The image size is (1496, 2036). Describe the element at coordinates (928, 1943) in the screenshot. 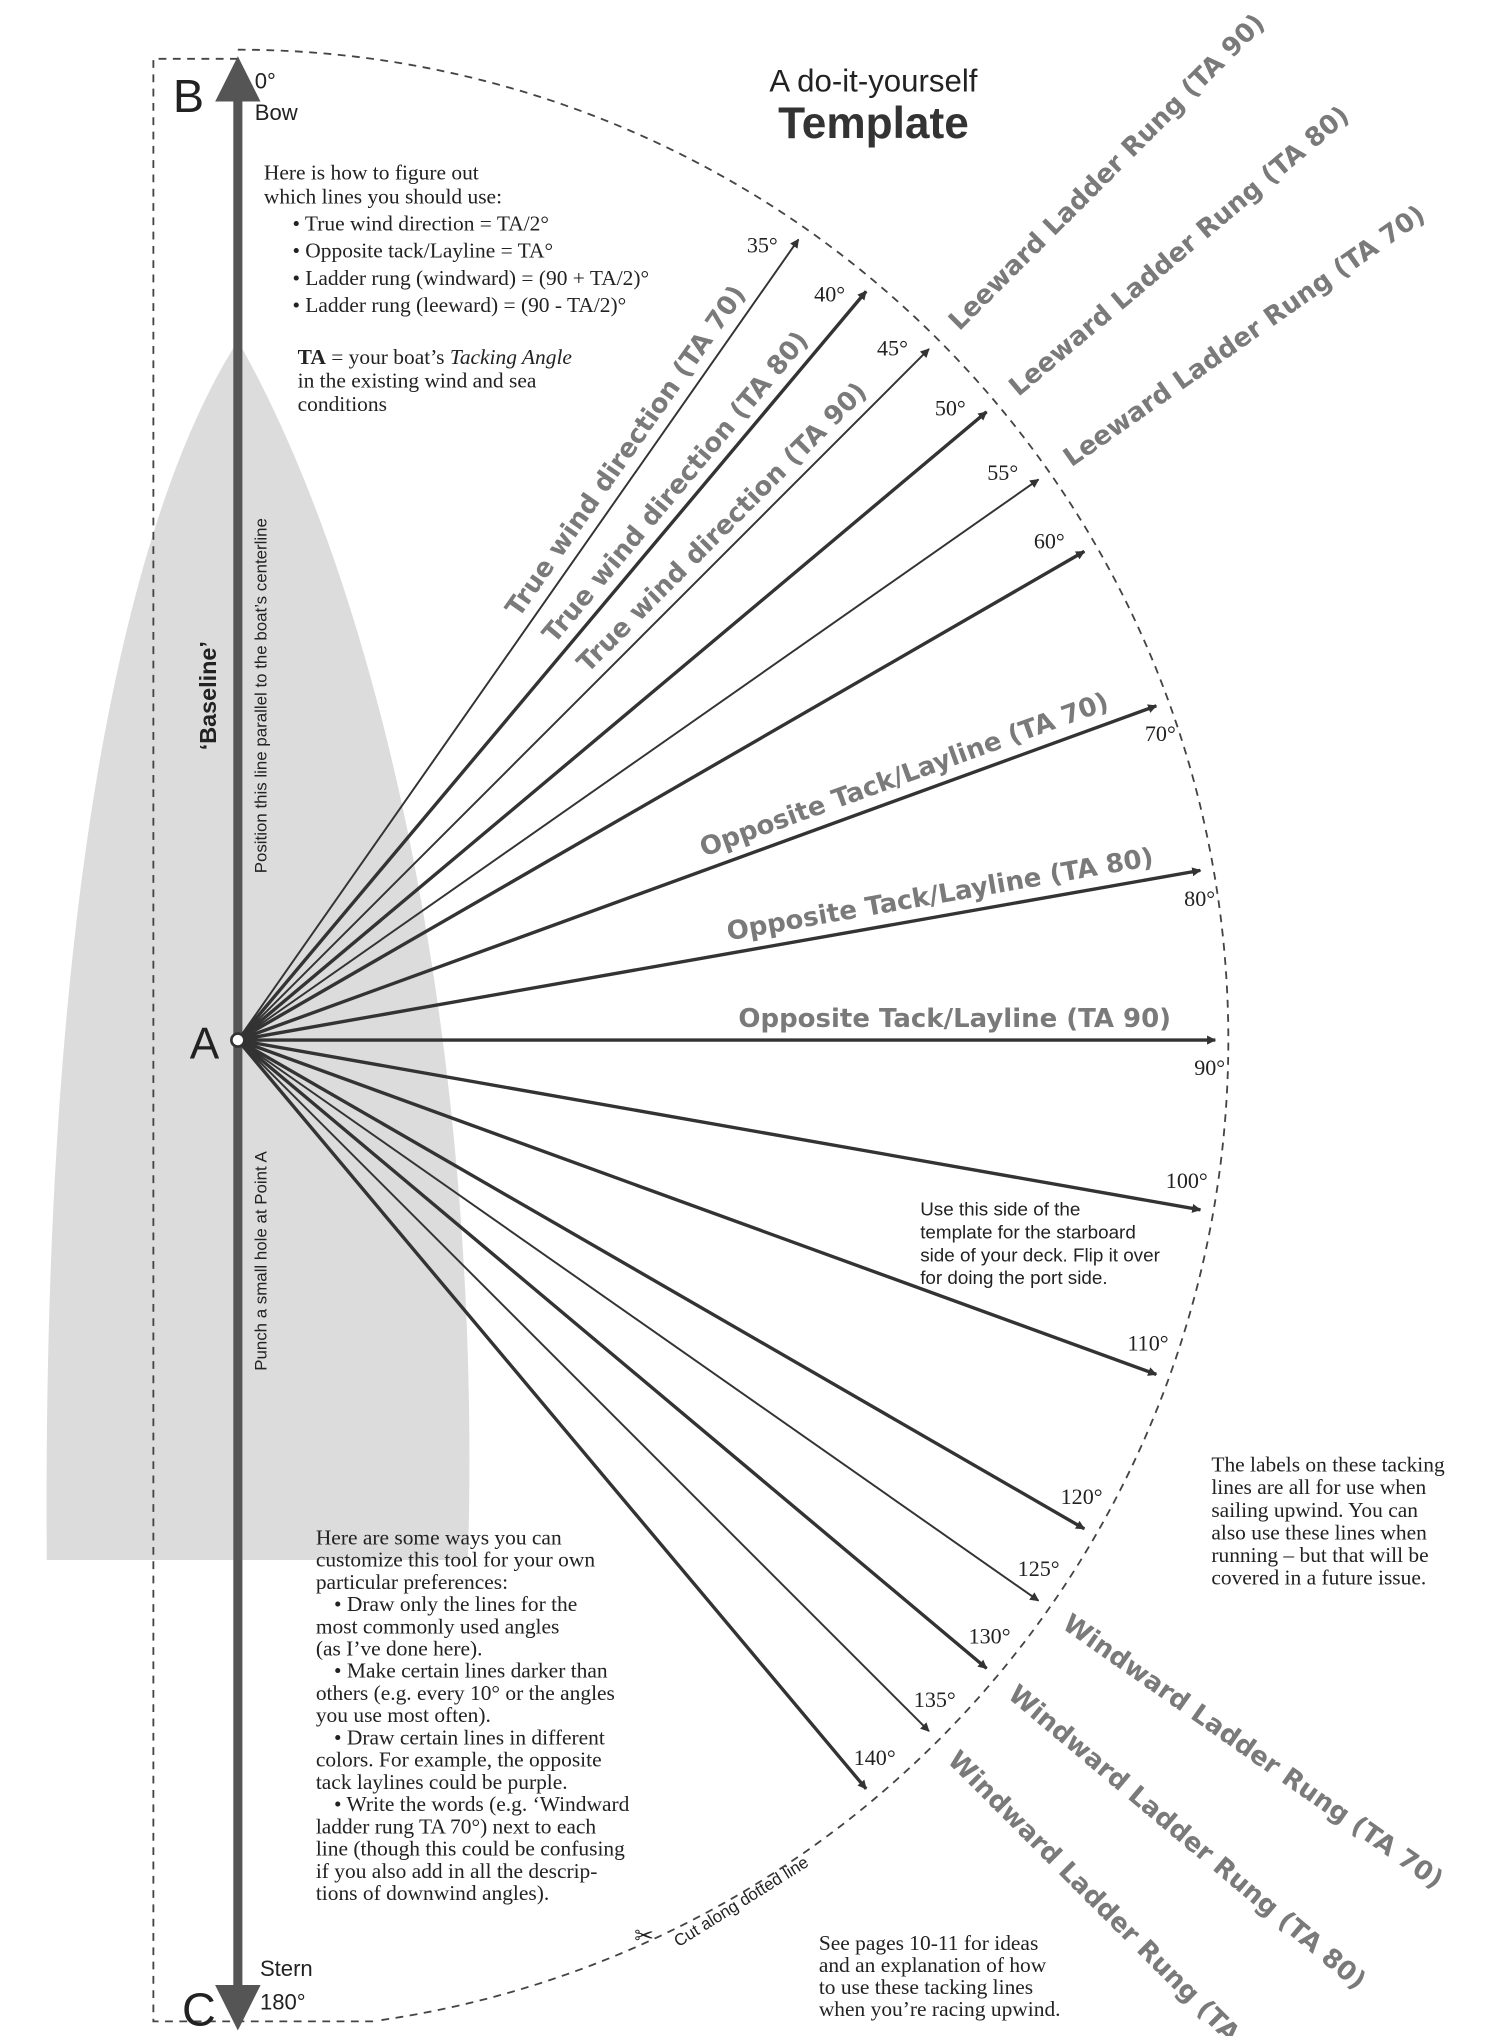

I see `see-pages-line: See pages 10-11 for ideas` at that location.